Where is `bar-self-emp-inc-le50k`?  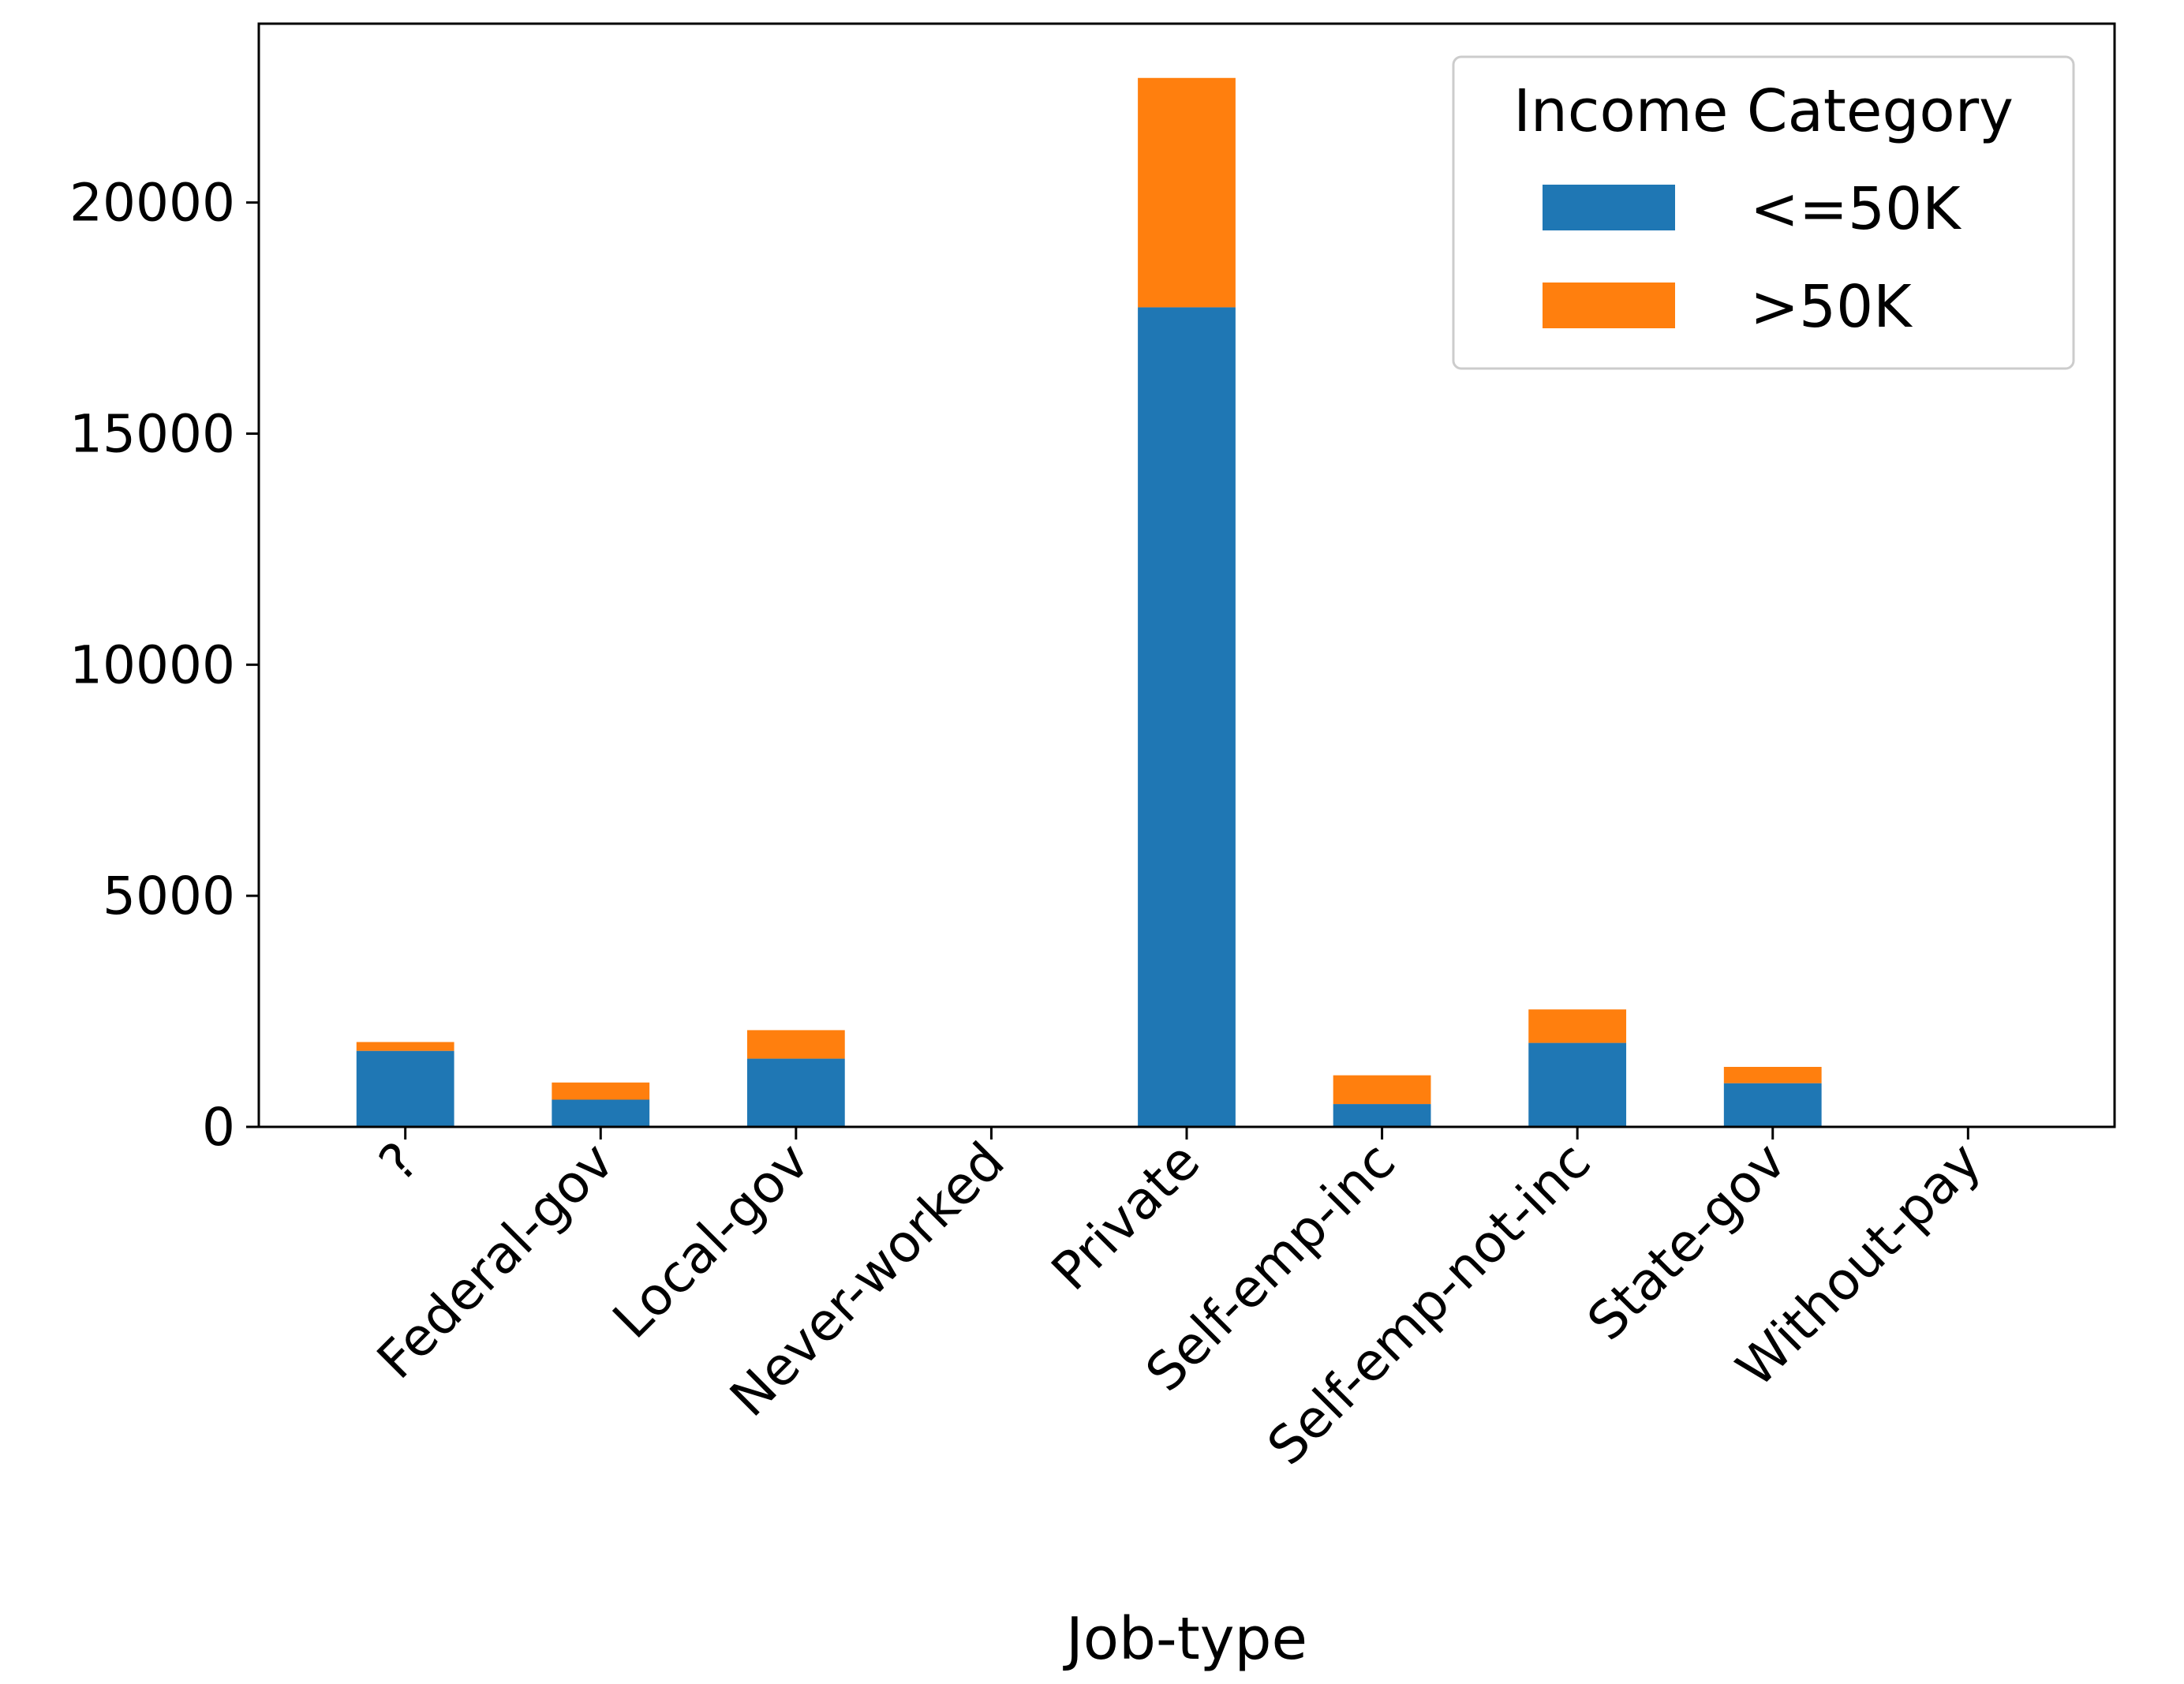
bar-self-emp-inc-le50k is located at coordinates (1382, 1115).